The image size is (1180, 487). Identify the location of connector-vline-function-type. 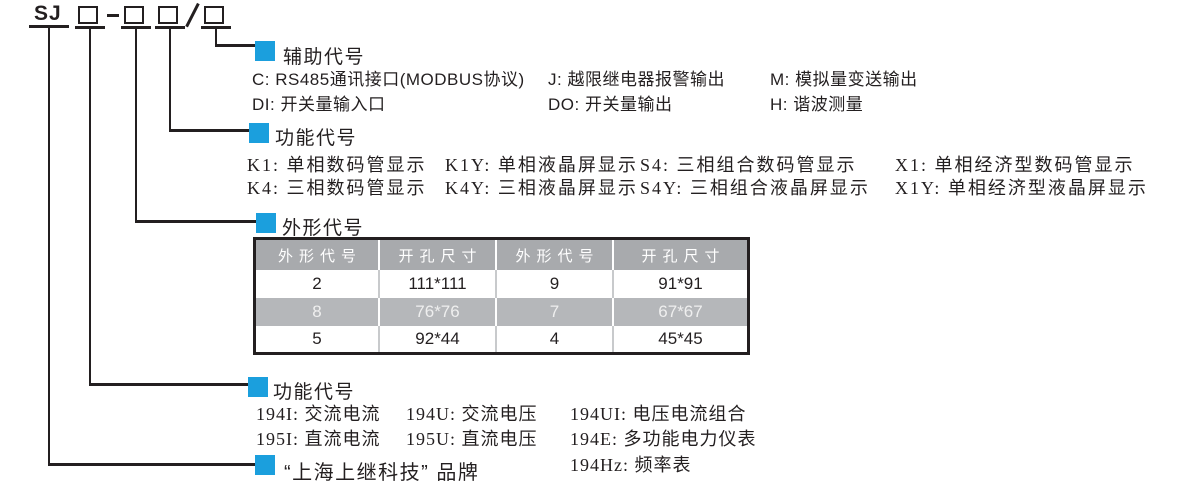
(89, 205).